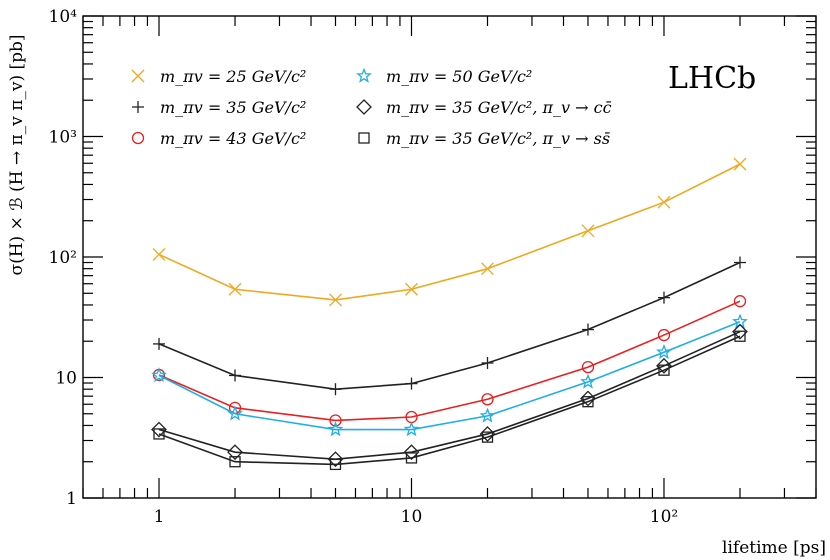 The image size is (830, 560). I want to click on y-tick-label: 1, so click(71, 499).